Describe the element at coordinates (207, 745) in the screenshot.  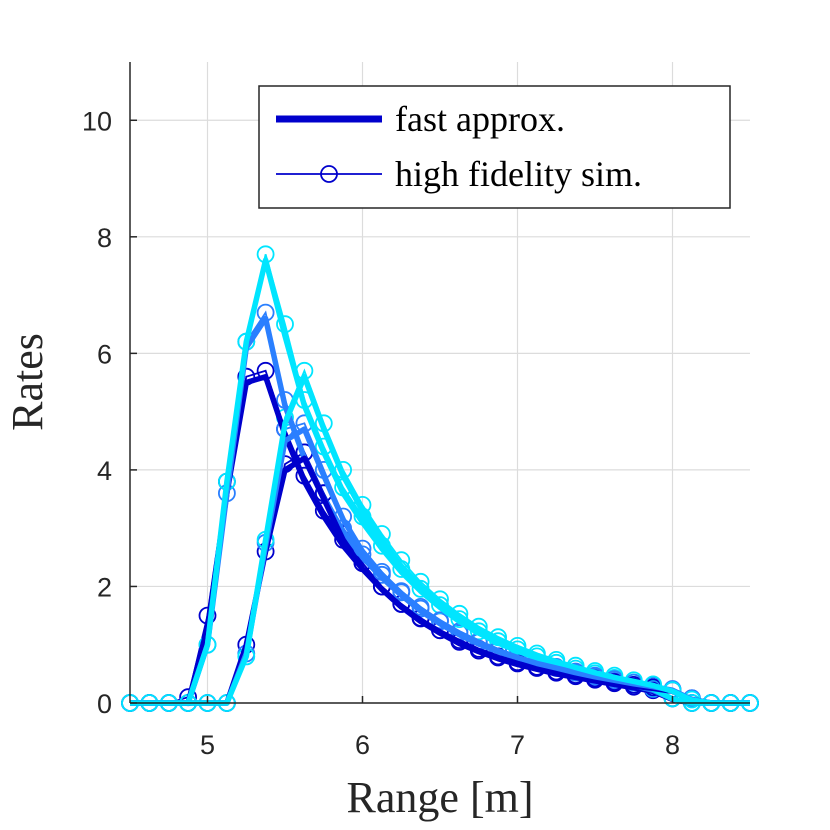
I see `x-tick-label: 5` at that location.